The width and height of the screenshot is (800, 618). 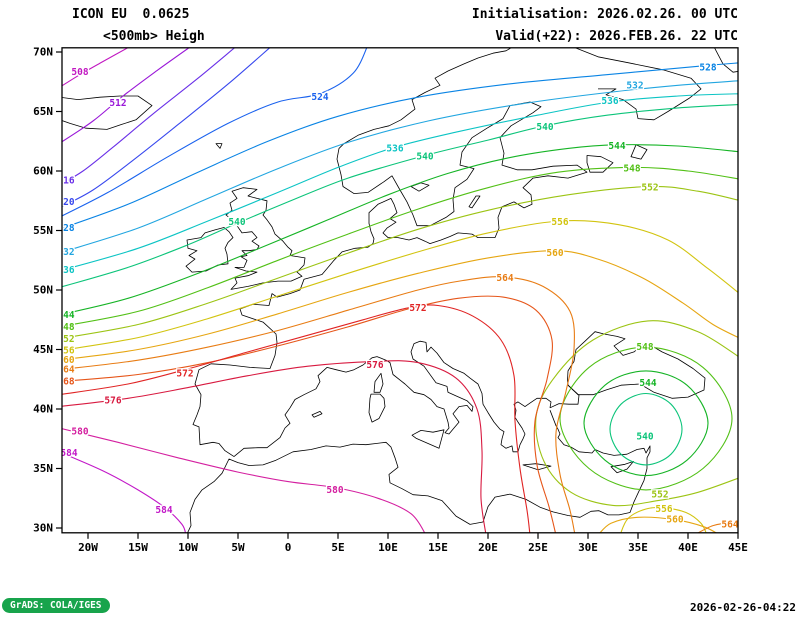 What do you see at coordinates (428, 439) in the screenshot?
I see `coastline-sicily` at bounding box center [428, 439].